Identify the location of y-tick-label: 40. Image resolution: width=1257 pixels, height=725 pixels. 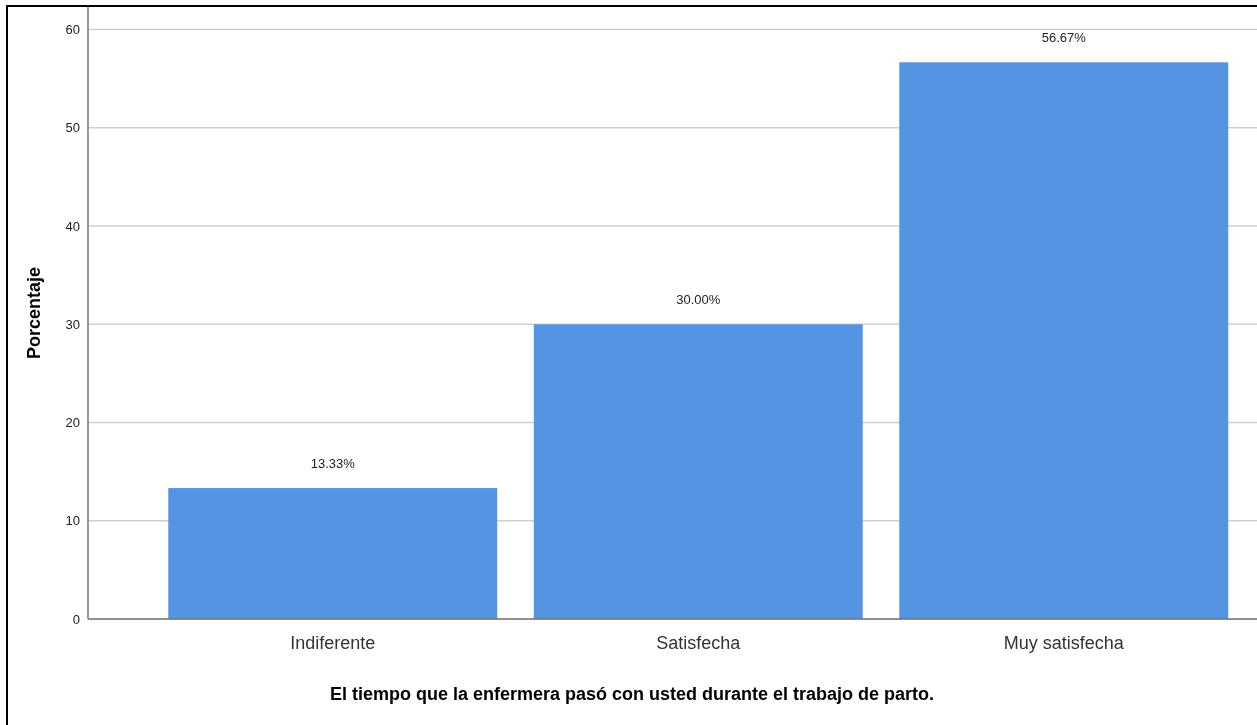
(72, 226).